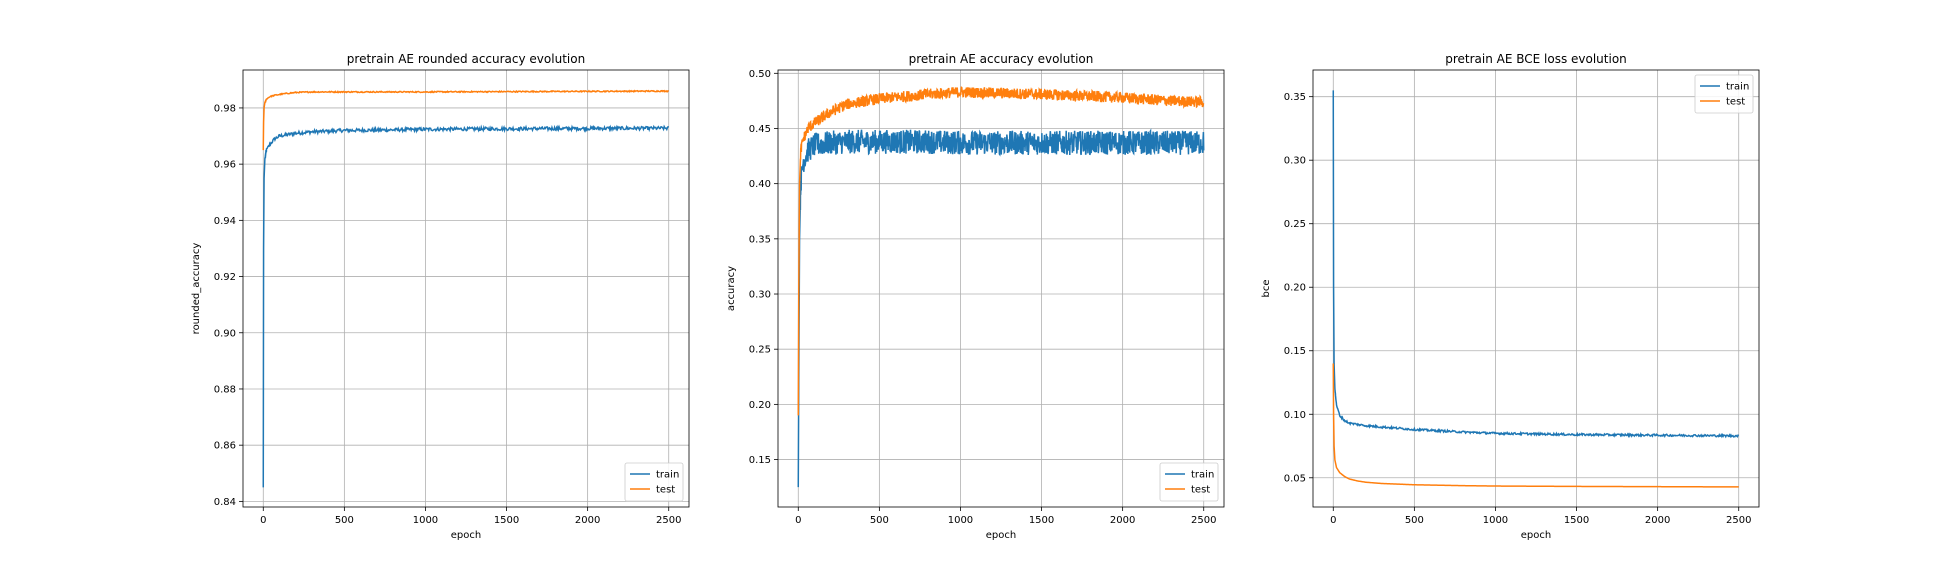  What do you see at coordinates (196, 289) in the screenshot?
I see `y-axis-label: rounded_accuracy` at bounding box center [196, 289].